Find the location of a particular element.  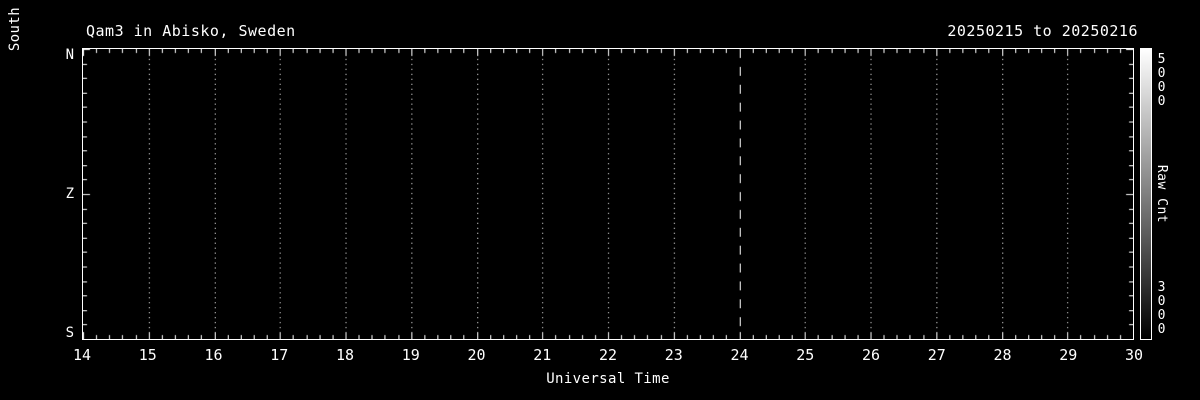

x-tick-label: 20 is located at coordinates (476, 355).